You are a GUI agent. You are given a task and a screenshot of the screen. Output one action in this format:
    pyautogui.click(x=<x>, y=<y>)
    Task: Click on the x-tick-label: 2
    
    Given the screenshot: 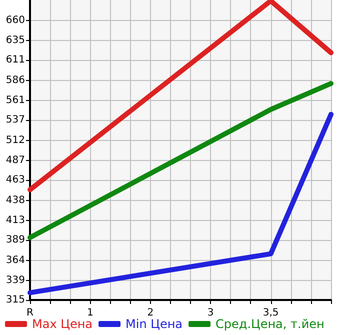 What is the action you would take?
    pyautogui.click(x=150, y=313)
    